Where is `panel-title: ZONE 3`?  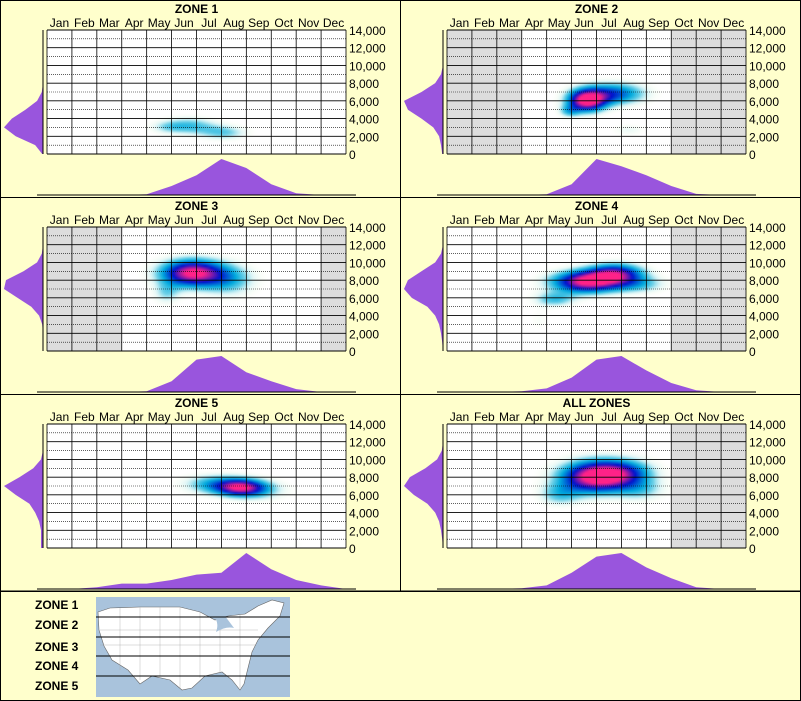
panel-title: ZONE 3 is located at coordinates (197, 206).